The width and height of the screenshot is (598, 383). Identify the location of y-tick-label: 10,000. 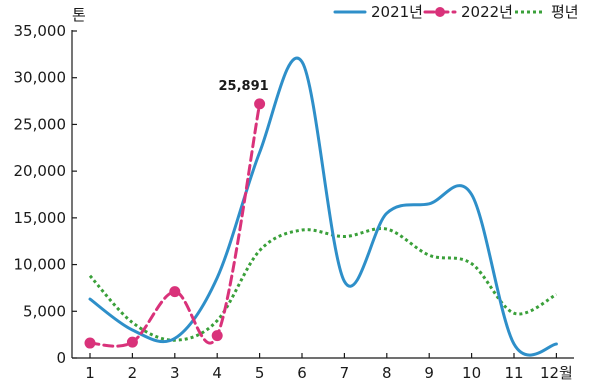
(40, 265).